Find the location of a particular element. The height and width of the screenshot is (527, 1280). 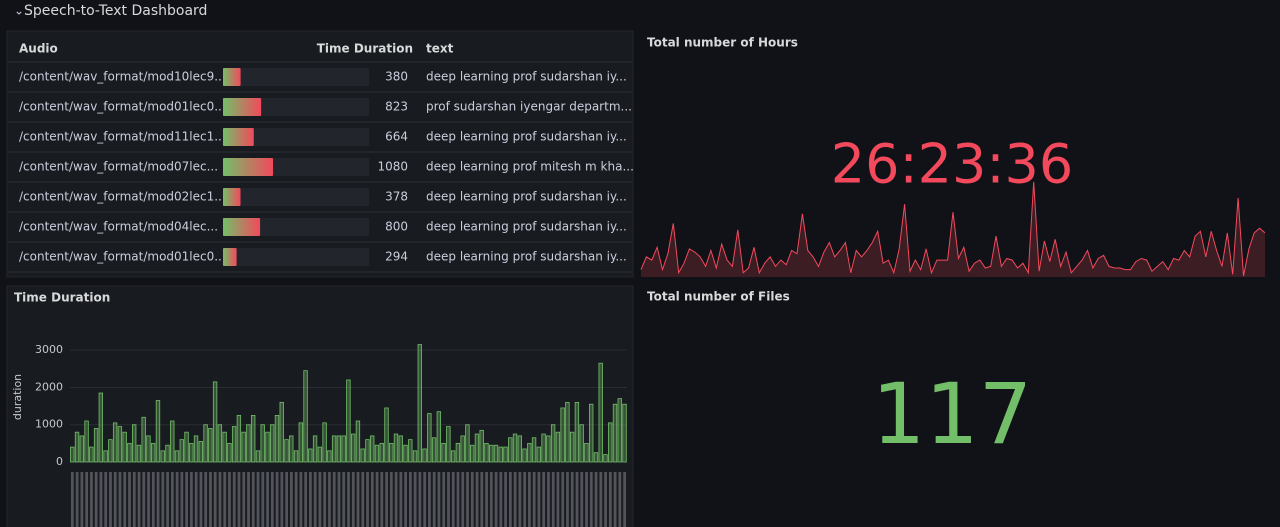

stat-value: 117 is located at coordinates (952, 414).